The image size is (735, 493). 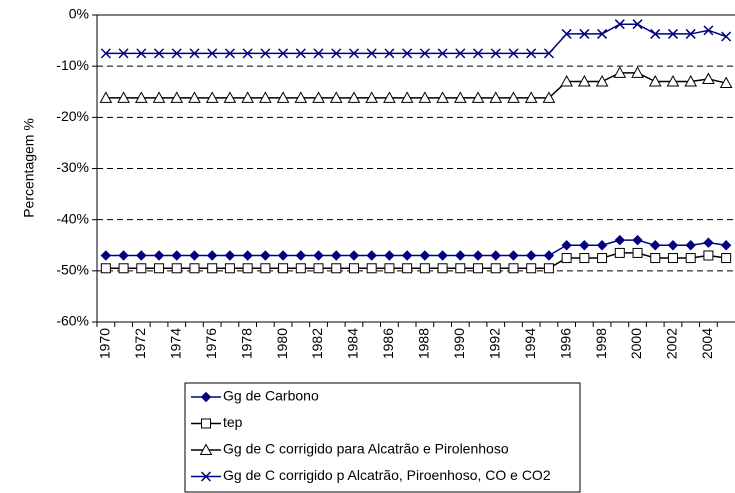 I want to click on y-tick-label: -10%, so click(x=72, y=65).